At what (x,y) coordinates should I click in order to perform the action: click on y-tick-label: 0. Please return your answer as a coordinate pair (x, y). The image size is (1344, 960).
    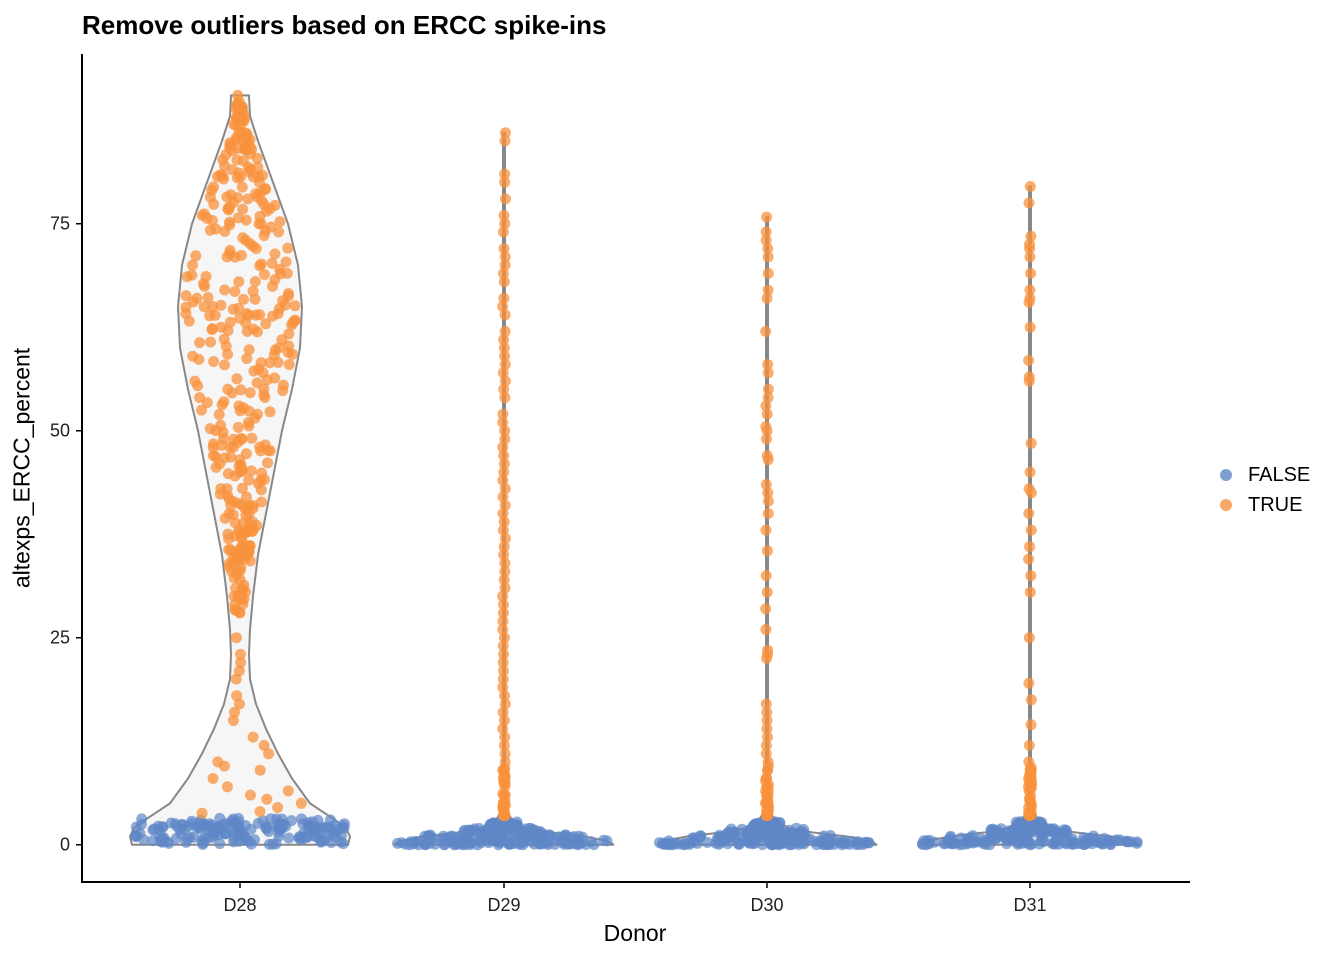
    Looking at the image, I should click on (65, 845).